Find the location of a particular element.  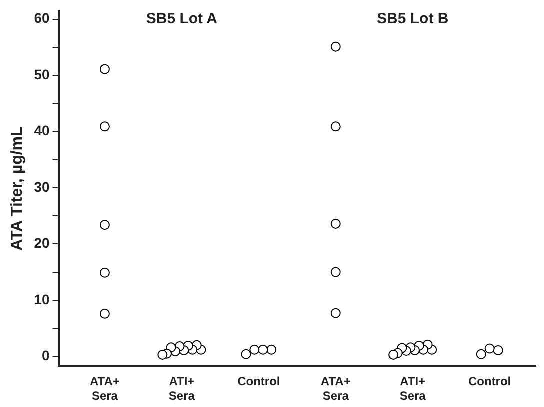

y-tick-label: 40 is located at coordinates (42, 130).